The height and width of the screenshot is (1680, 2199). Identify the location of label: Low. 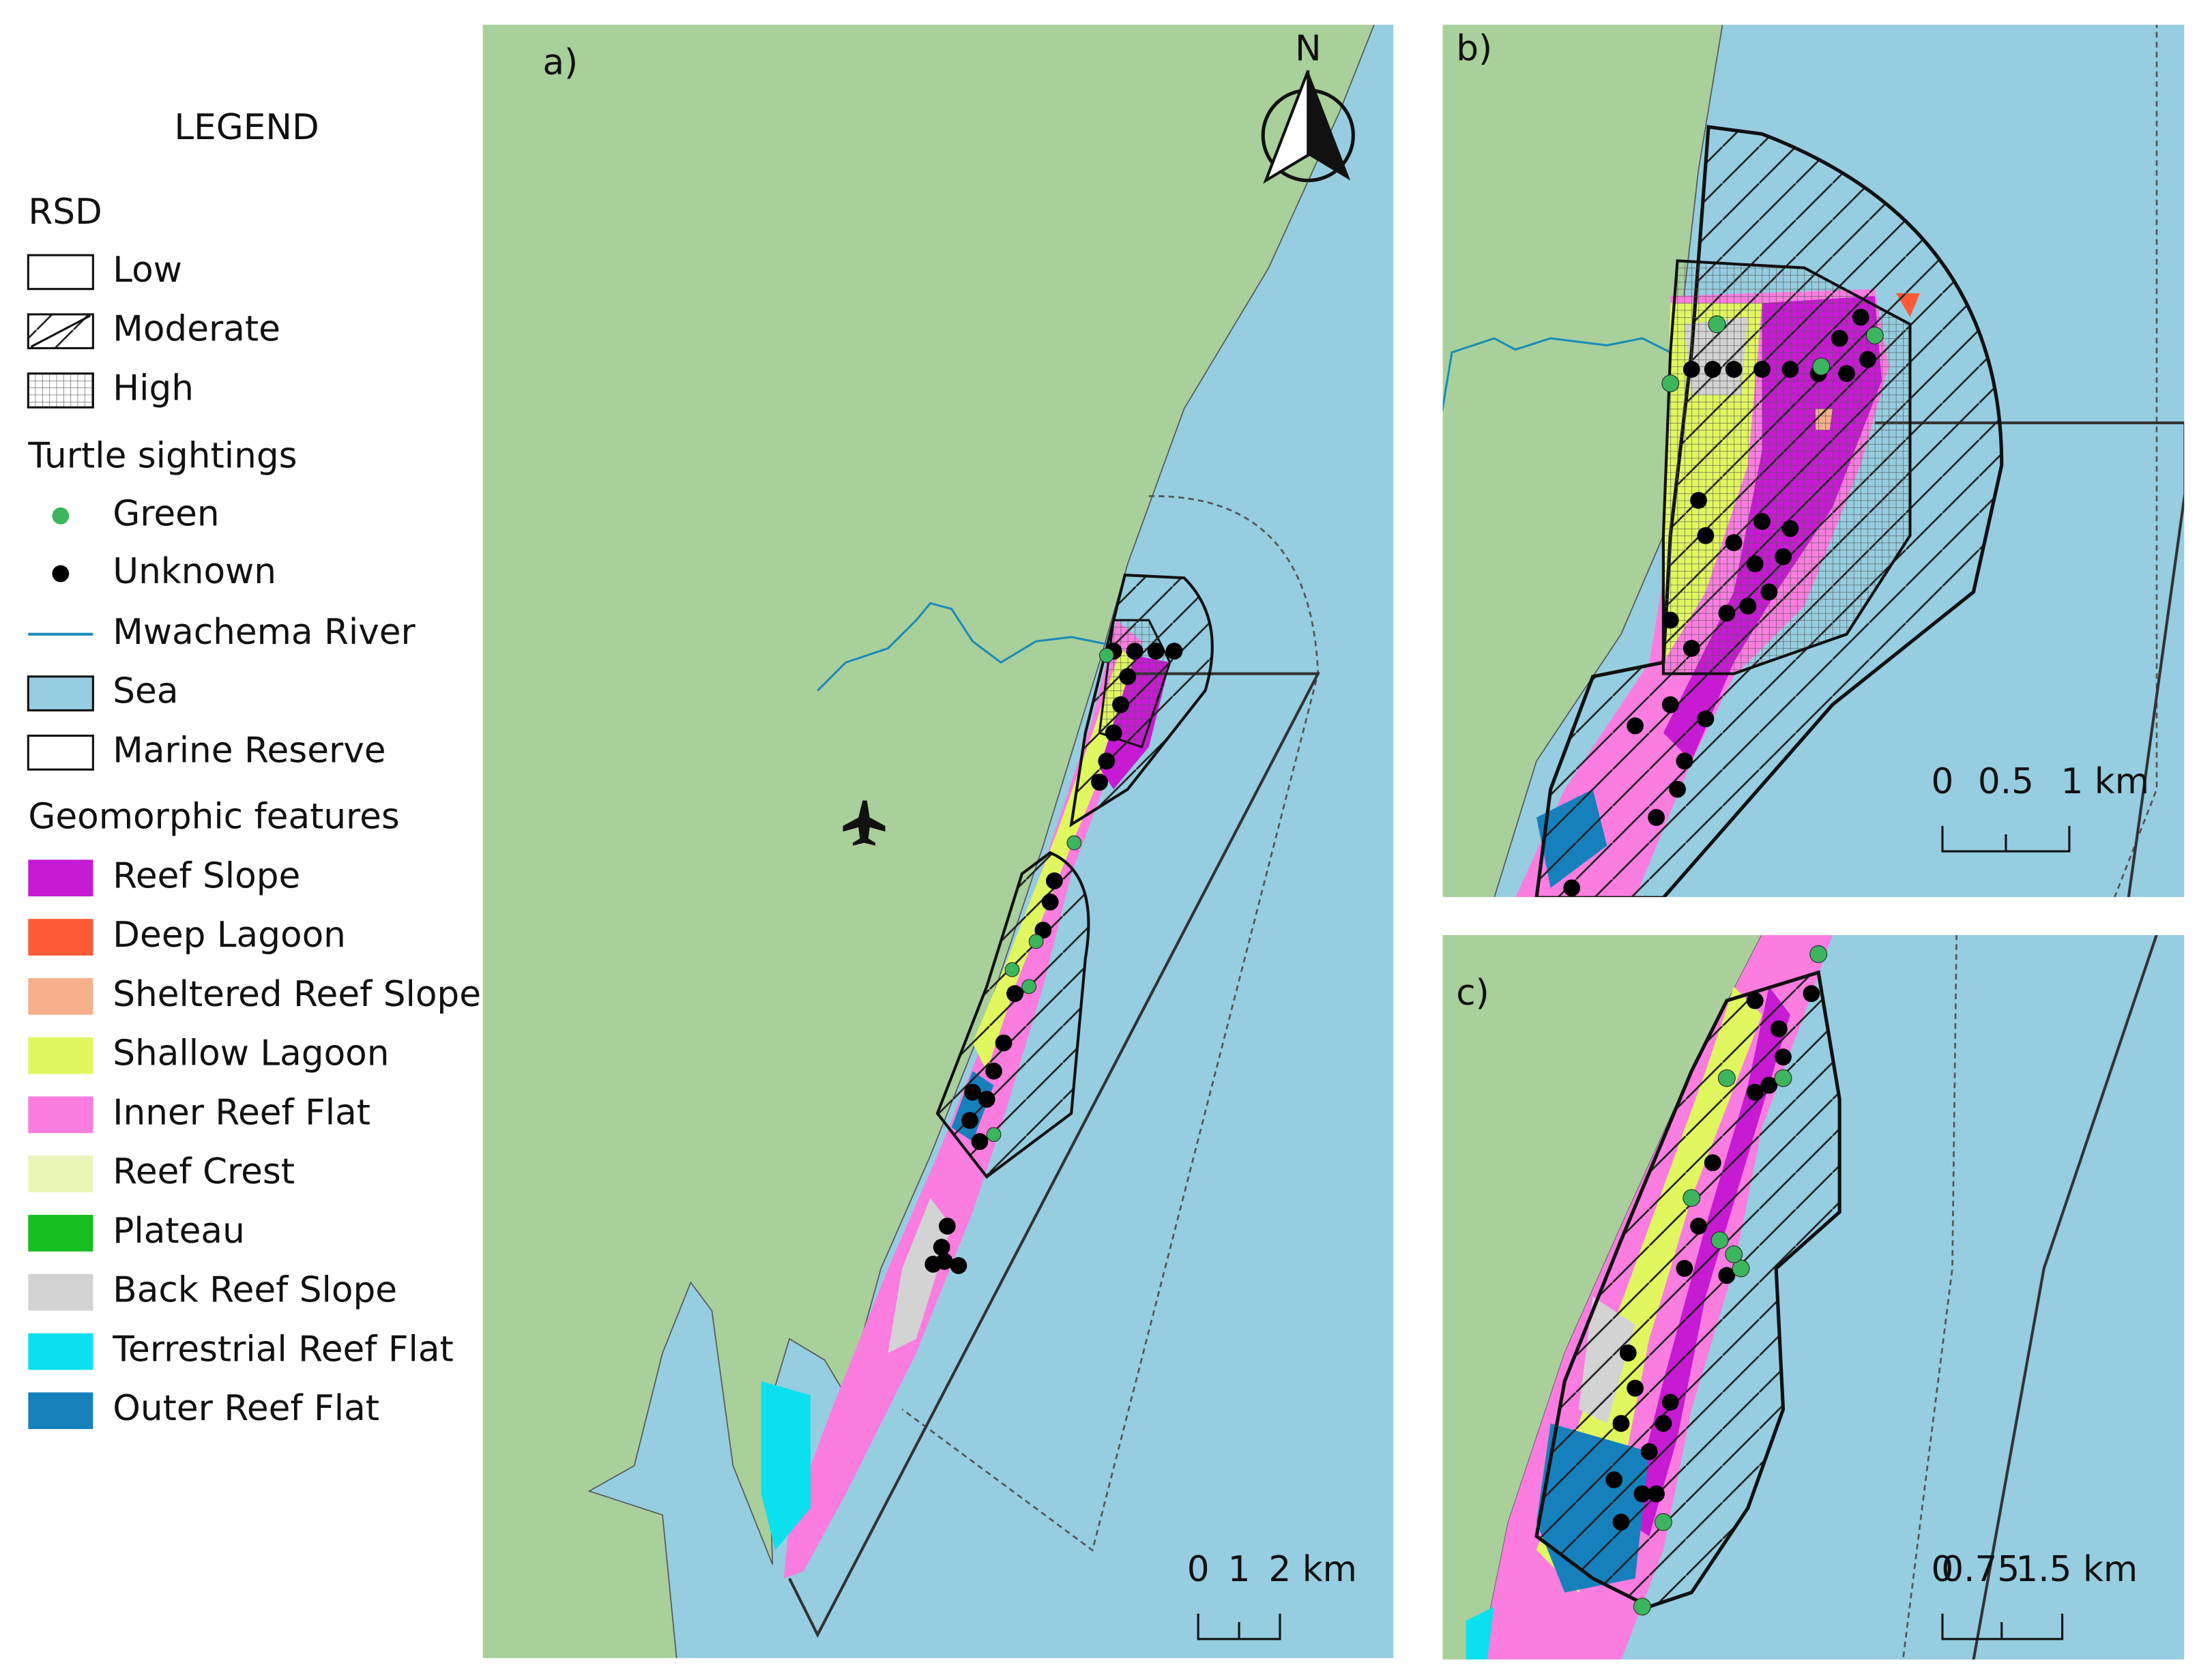
(147, 270).